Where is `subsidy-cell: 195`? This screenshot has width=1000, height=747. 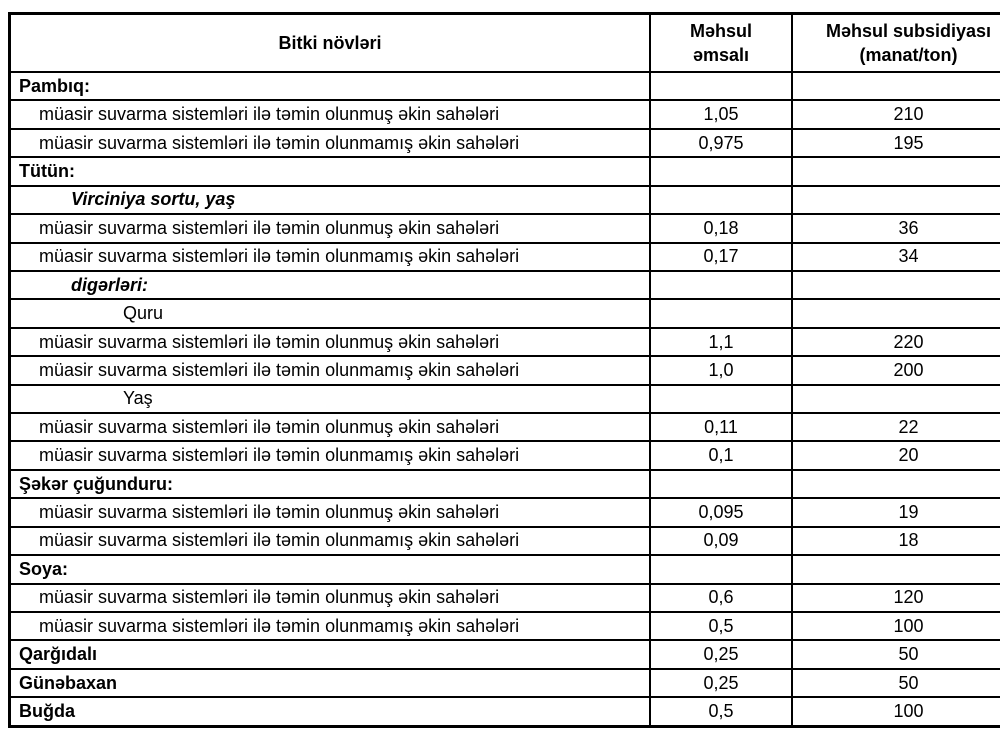
subsidy-cell: 195 is located at coordinates (895, 143).